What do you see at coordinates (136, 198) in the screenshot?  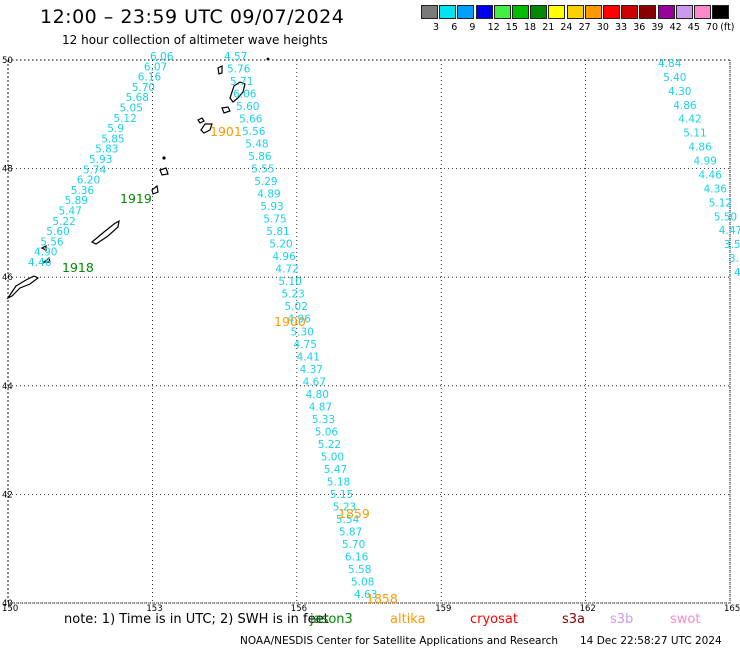 I see `pass-time-label: 1919` at bounding box center [136, 198].